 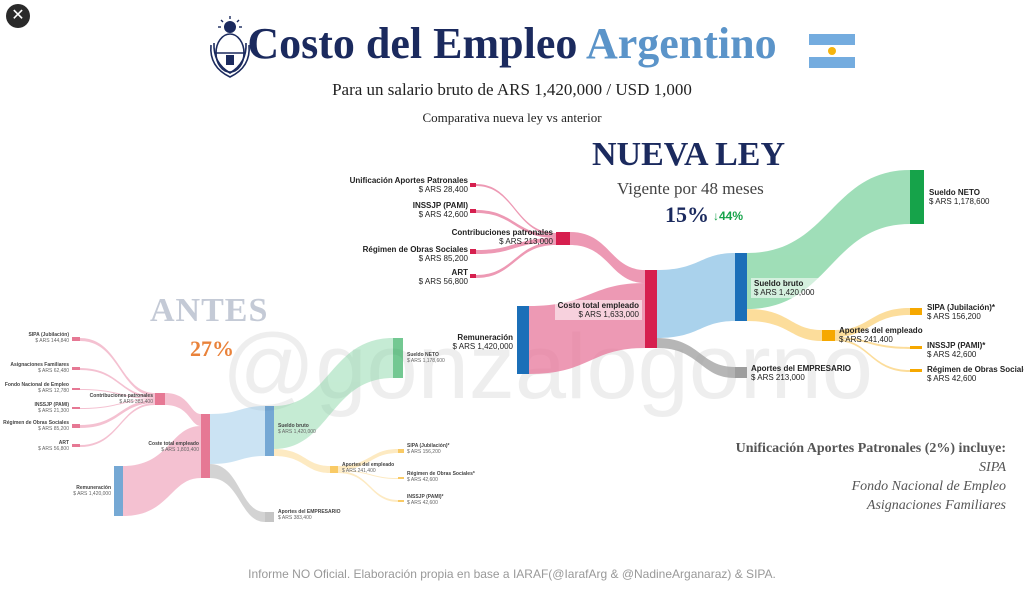 What do you see at coordinates (412, 43) in the screenshot?
I see `title-main: Costo del Empleo` at bounding box center [412, 43].